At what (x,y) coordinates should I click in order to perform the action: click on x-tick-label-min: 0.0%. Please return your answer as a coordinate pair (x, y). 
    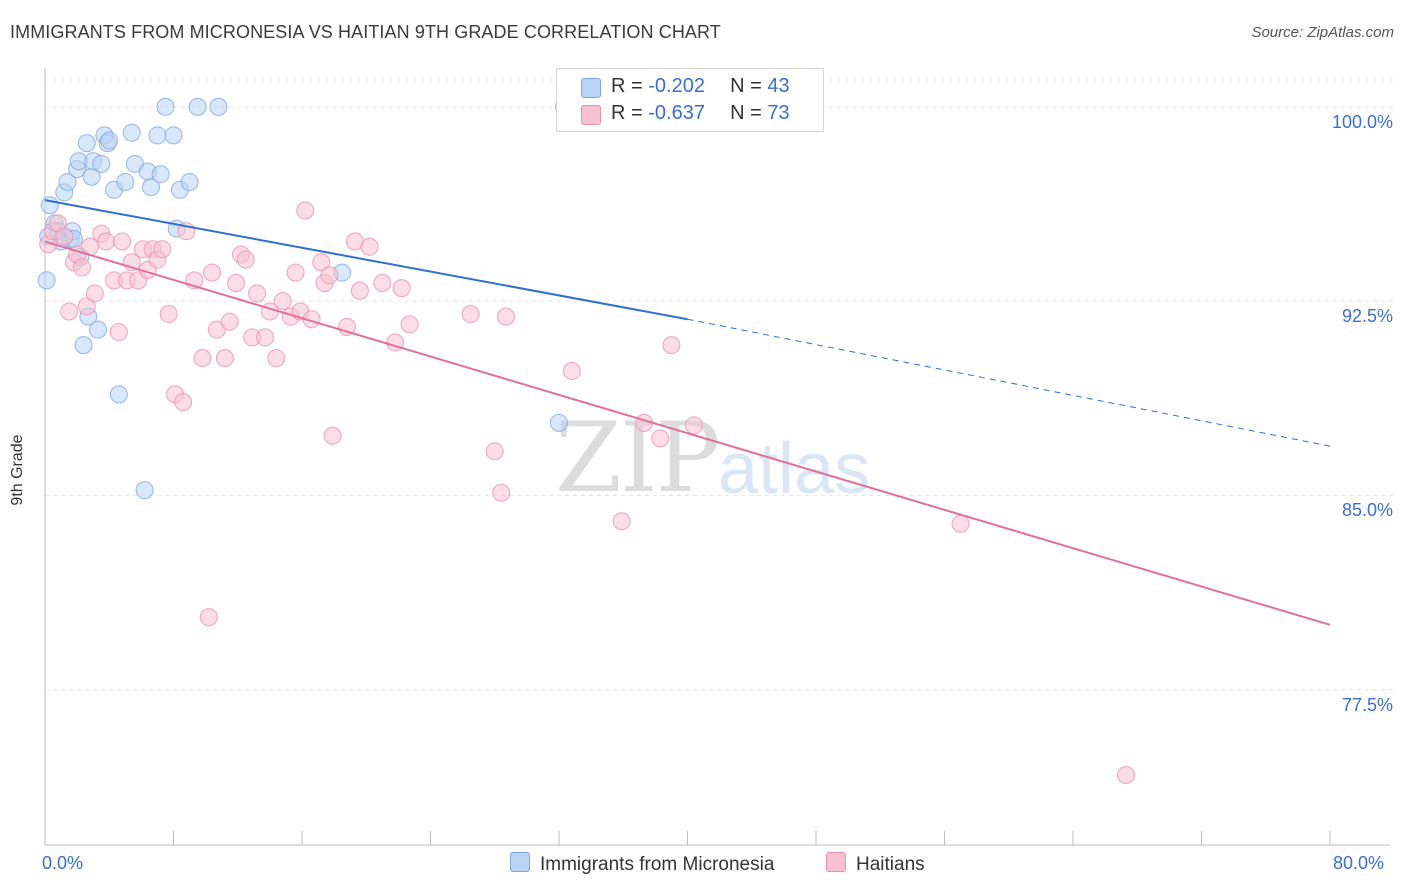
    Looking at the image, I should click on (63, 863).